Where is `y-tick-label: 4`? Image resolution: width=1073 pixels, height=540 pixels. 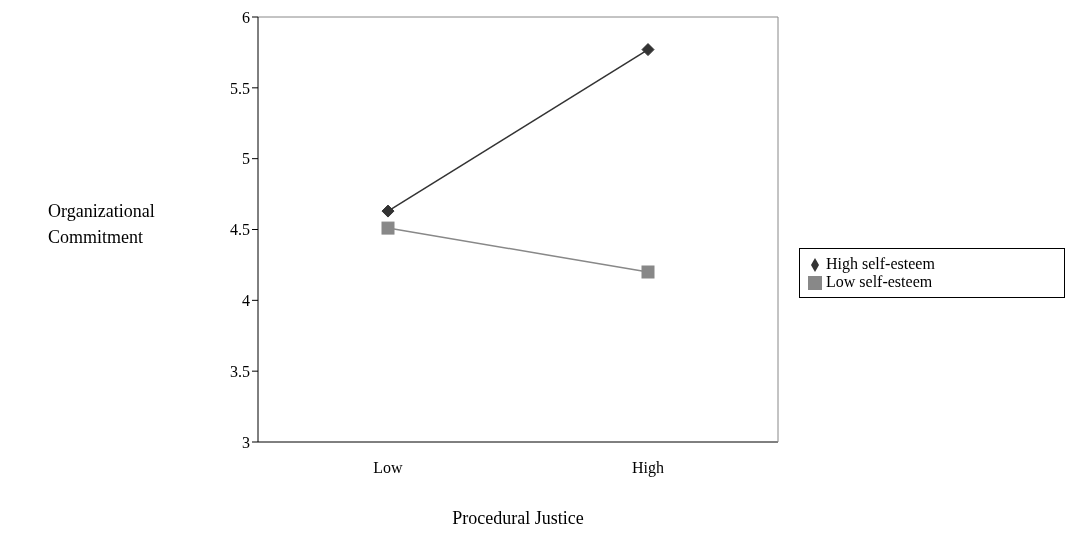 y-tick-label: 4 is located at coordinates (246, 301).